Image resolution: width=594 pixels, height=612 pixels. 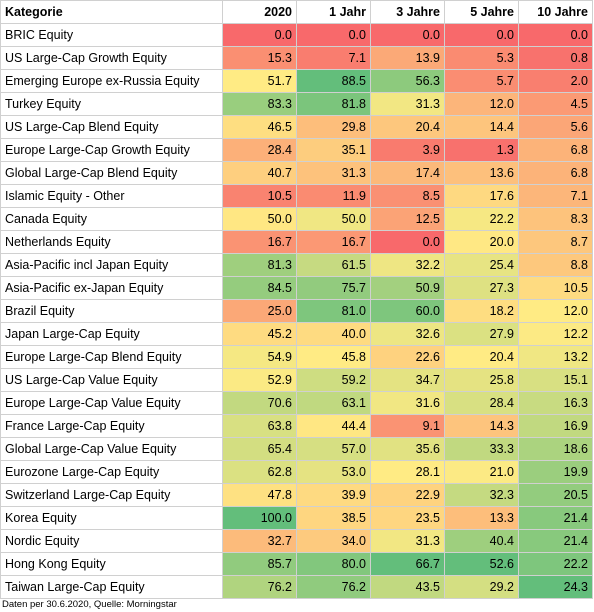 What do you see at coordinates (259, 472) in the screenshot?
I see `value-cell: 62.8` at bounding box center [259, 472].